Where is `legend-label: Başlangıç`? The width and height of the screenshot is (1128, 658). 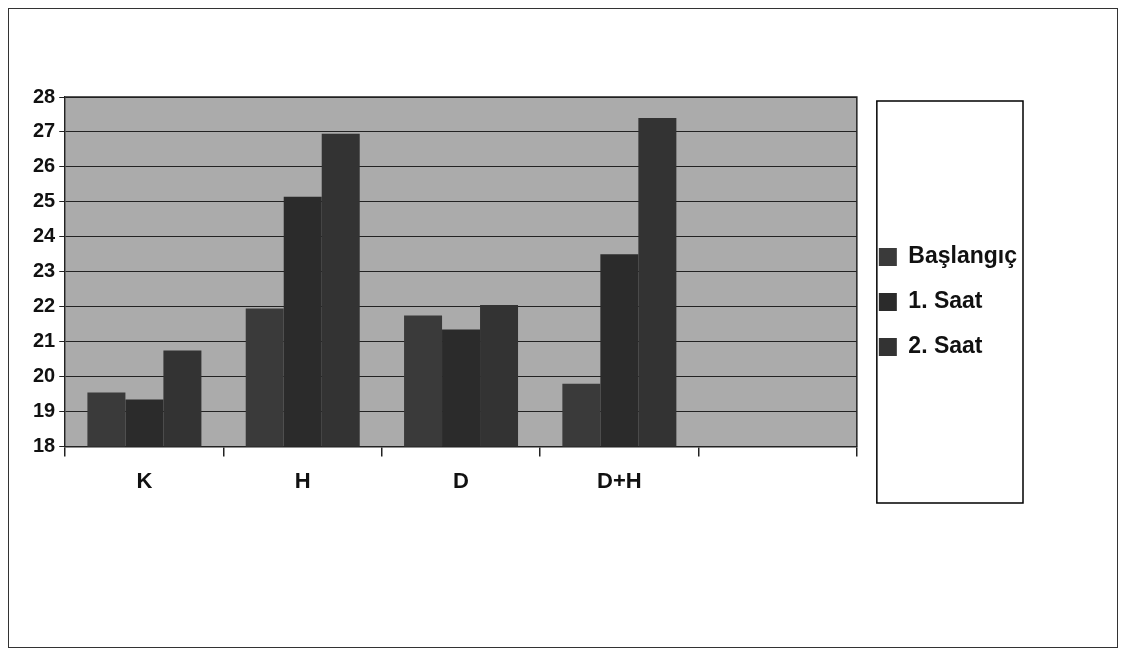 legend-label: Başlangıç is located at coordinates (963, 255).